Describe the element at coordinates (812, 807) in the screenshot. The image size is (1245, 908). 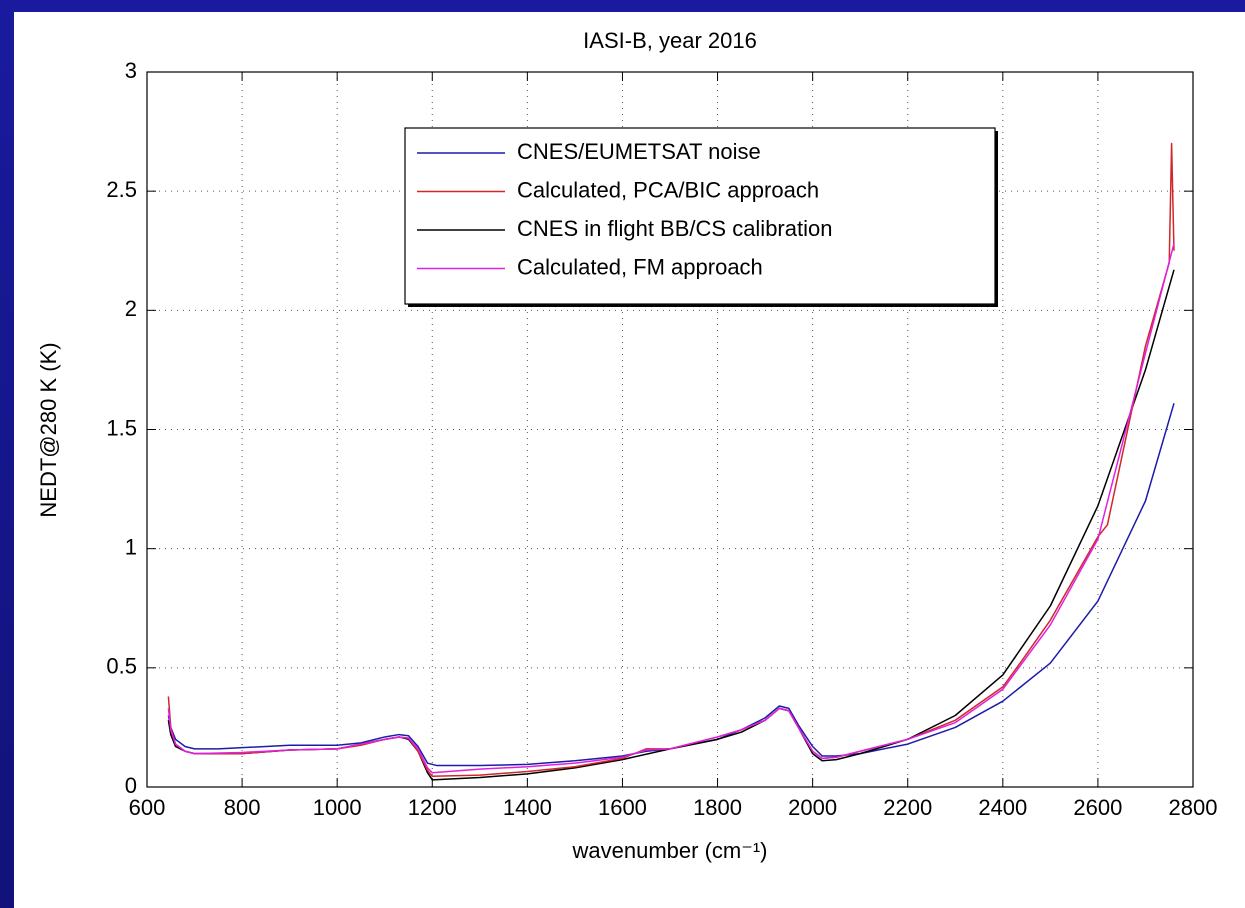
I see `x-tick-label: 2000` at that location.